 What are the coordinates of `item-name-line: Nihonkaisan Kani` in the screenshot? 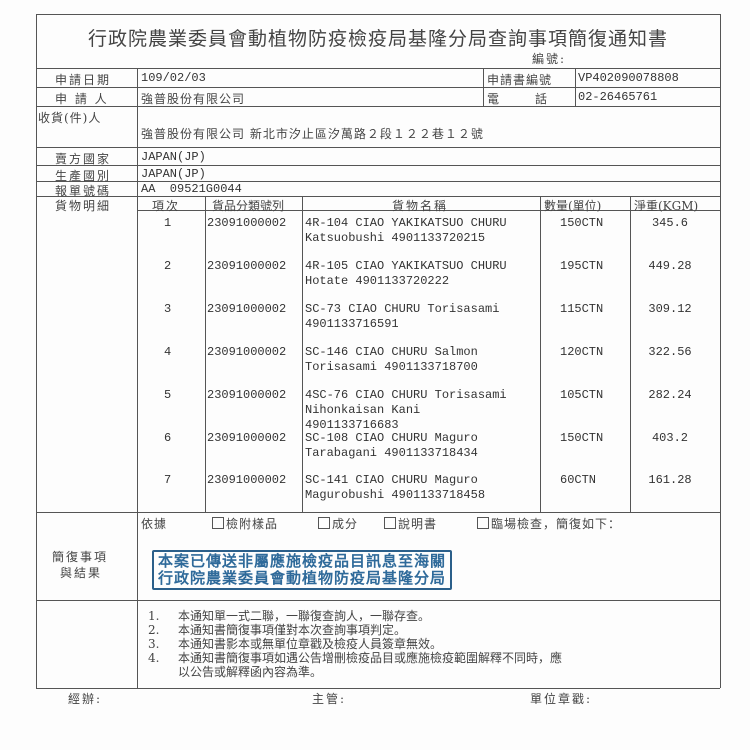 It's located at (363, 410).